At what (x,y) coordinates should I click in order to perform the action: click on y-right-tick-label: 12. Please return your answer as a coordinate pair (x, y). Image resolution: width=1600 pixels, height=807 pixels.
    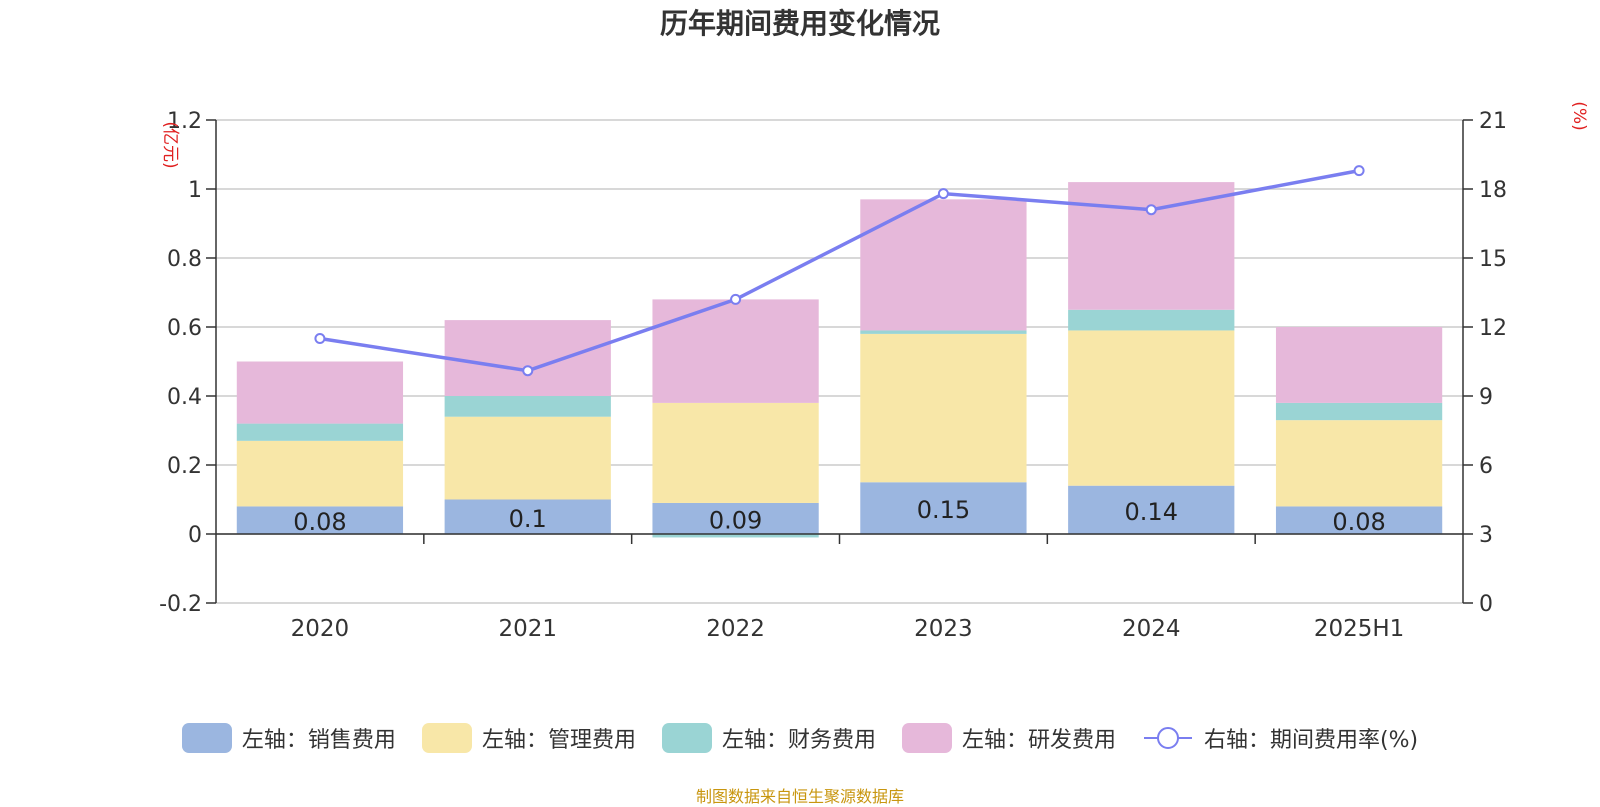
    Looking at the image, I should click on (1493, 328).